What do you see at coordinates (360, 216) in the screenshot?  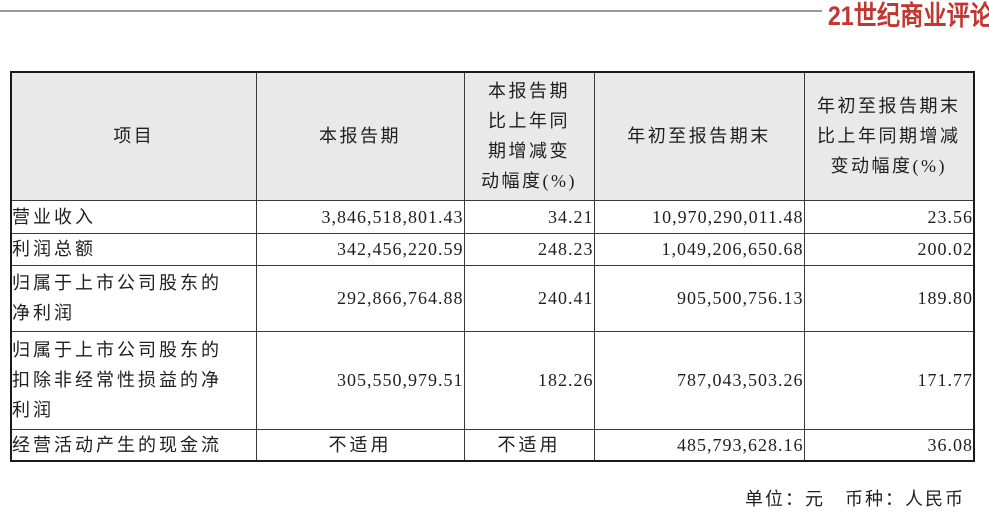 I see `cell-current-period: 3,846,518,801.43` at bounding box center [360, 216].